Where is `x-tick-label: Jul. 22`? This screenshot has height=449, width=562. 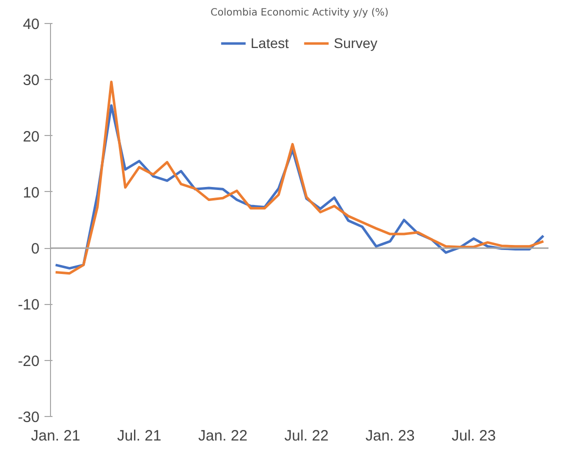
x-tick-label: Jul. 22 is located at coordinates (306, 436).